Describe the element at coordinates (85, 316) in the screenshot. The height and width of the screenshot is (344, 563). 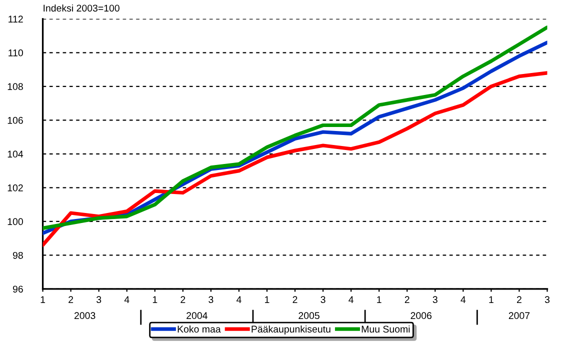
I see `text: 2003` at that location.